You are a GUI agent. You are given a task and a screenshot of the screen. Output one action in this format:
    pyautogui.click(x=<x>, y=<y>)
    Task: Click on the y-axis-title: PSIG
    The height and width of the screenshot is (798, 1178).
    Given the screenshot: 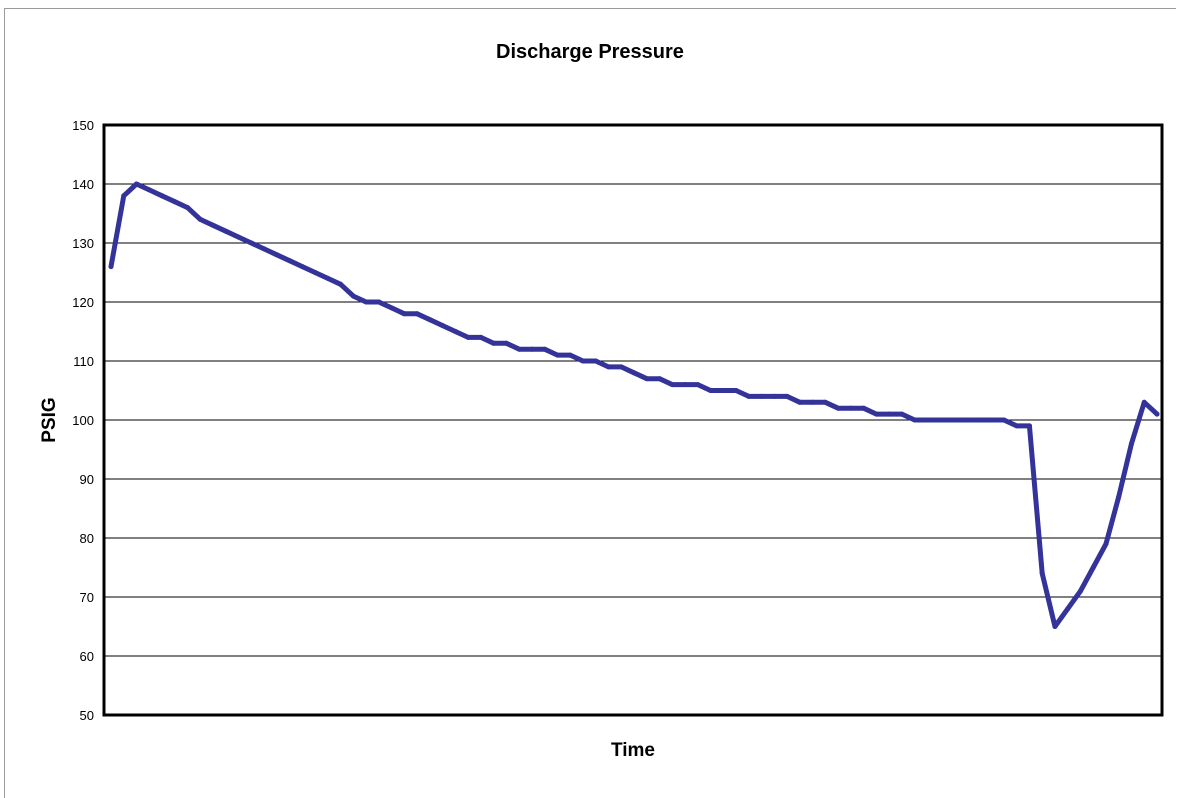 What is the action you would take?
    pyautogui.click(x=49, y=419)
    